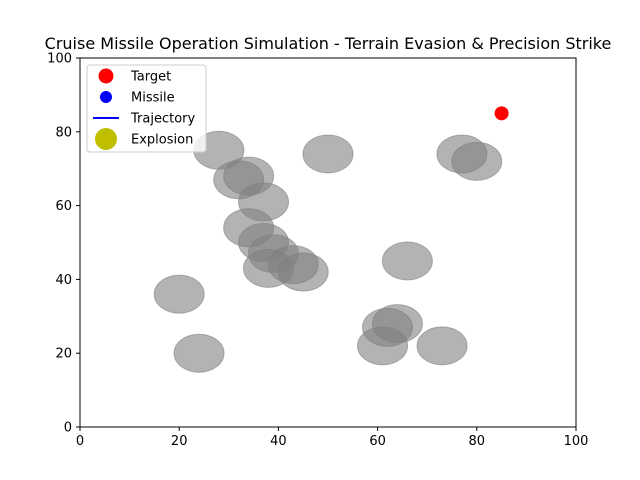 The height and width of the screenshot is (480, 640). What do you see at coordinates (68, 428) in the screenshot?
I see `y-tick-label: 0` at bounding box center [68, 428].